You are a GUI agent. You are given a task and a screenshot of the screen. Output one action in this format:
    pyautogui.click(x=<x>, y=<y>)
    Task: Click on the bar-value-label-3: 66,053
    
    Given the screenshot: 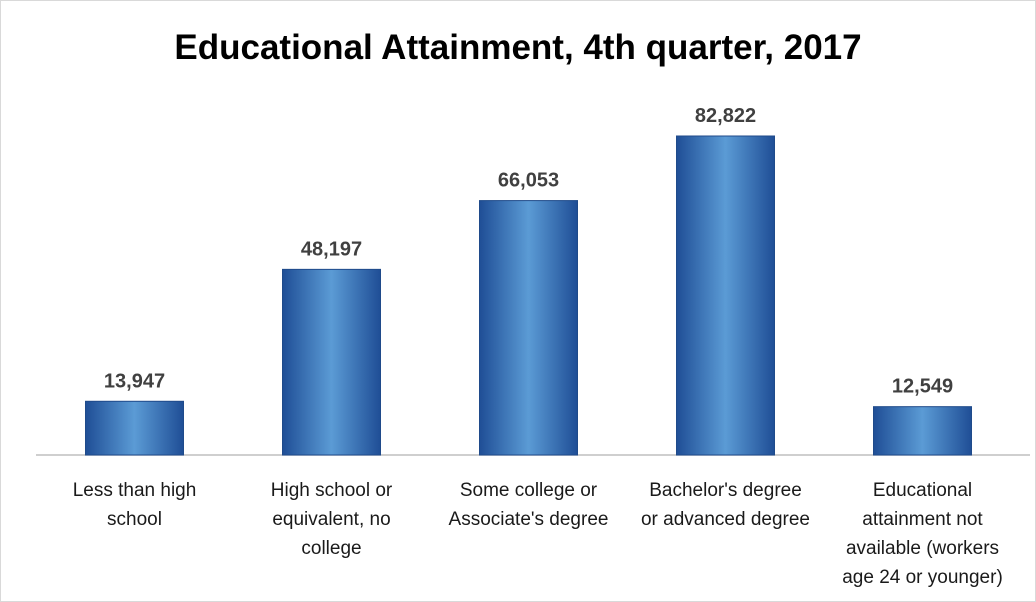 What is the action you would take?
    pyautogui.click(x=528, y=181)
    